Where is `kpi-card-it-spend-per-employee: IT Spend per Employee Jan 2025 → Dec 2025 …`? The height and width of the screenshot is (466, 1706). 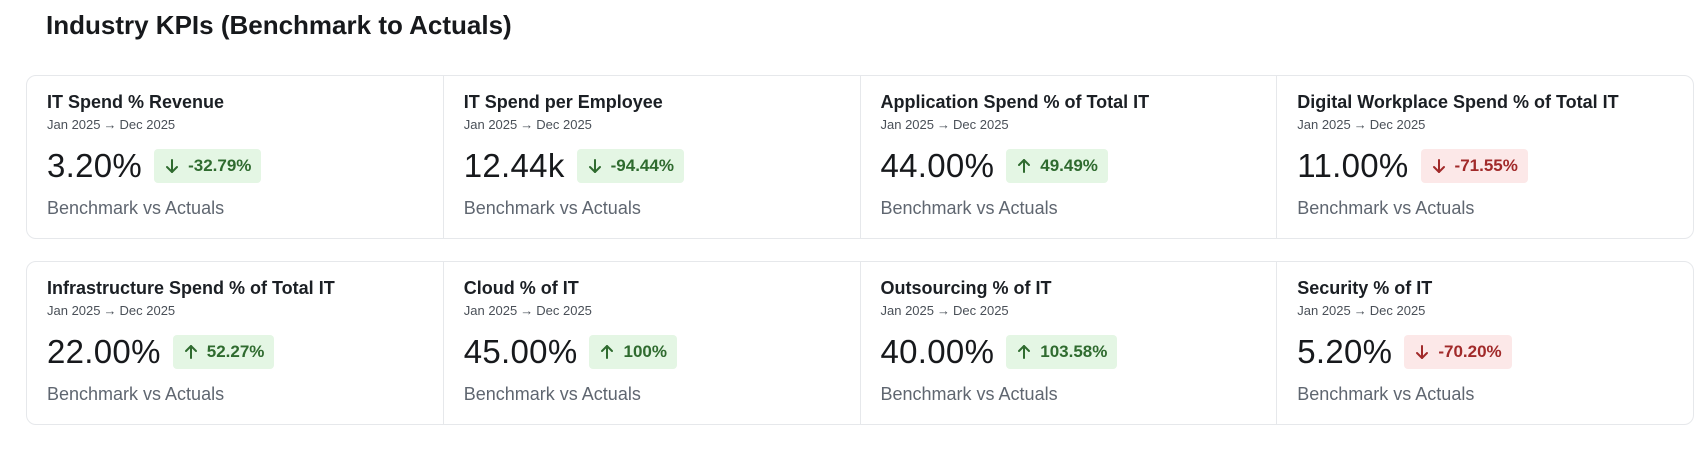 kpi-card-it-spend-per-employee: IT Spend per Employee Jan 2025 → Dec 2025 … is located at coordinates (651, 157).